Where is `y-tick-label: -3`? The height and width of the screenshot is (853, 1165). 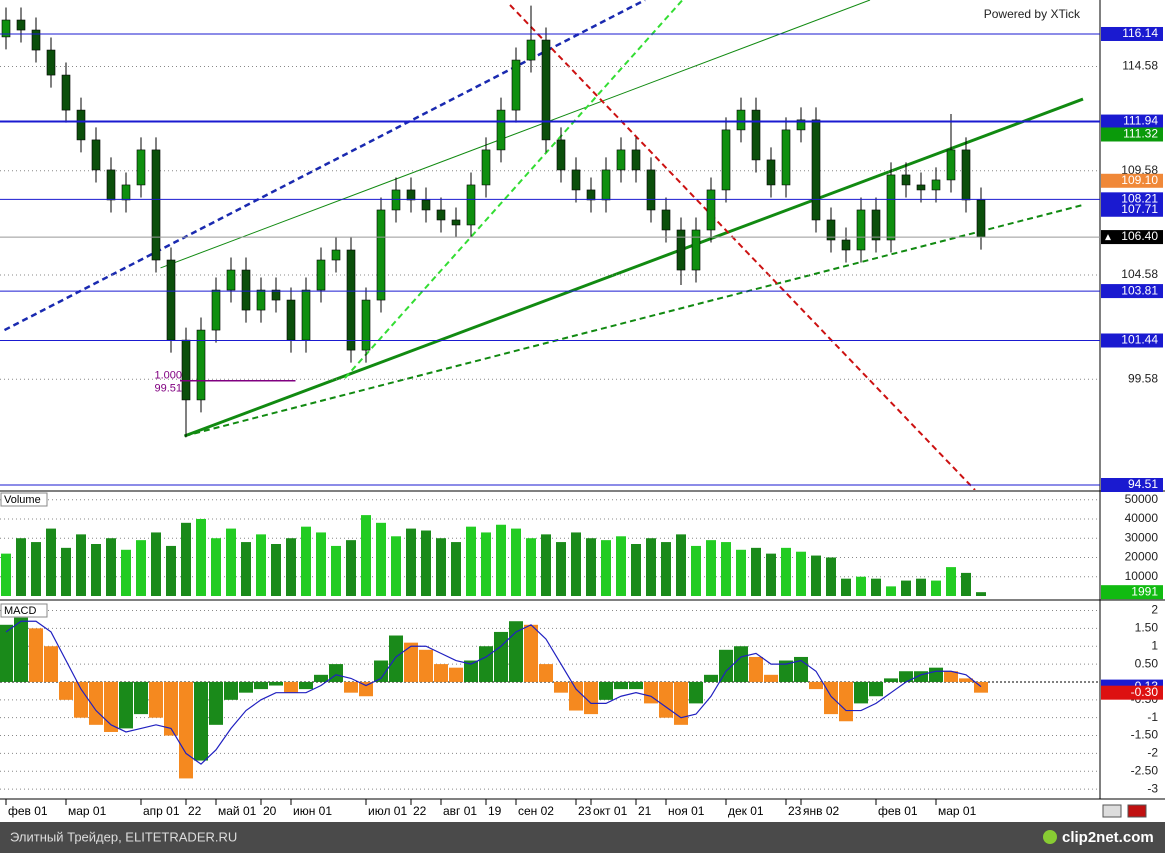 y-tick-label: -3 is located at coordinates (1152, 788).